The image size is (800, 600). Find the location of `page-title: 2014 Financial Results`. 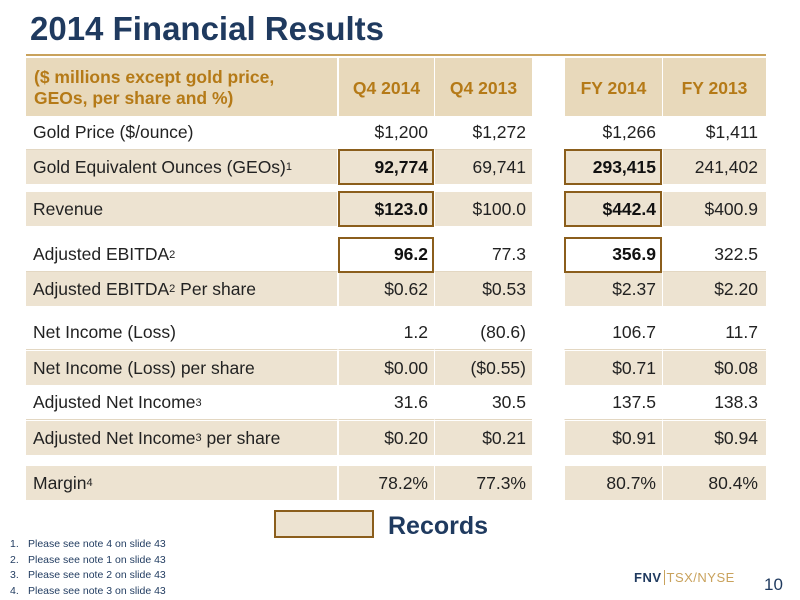

page-title: 2014 Financial Results is located at coordinates (207, 28).